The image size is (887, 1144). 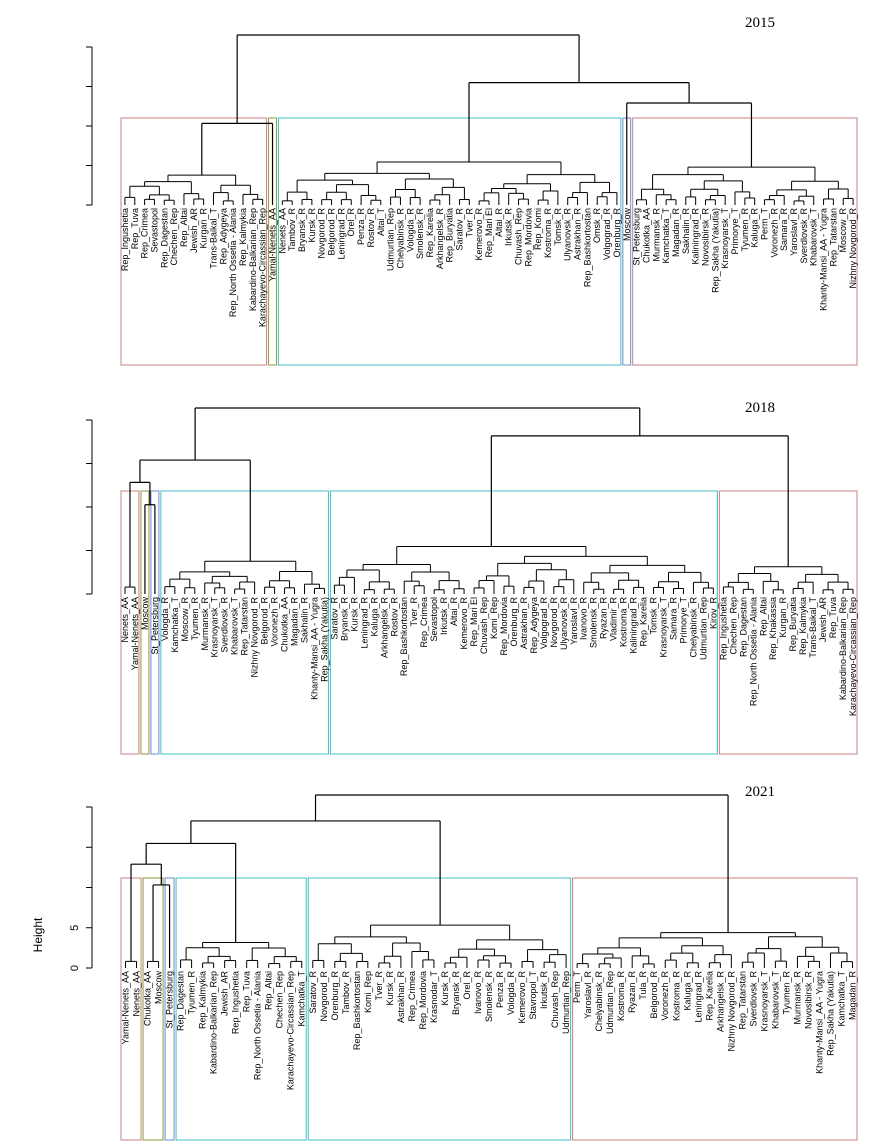 I want to click on leaf-label: Magadan_R, so click(x=295, y=622).